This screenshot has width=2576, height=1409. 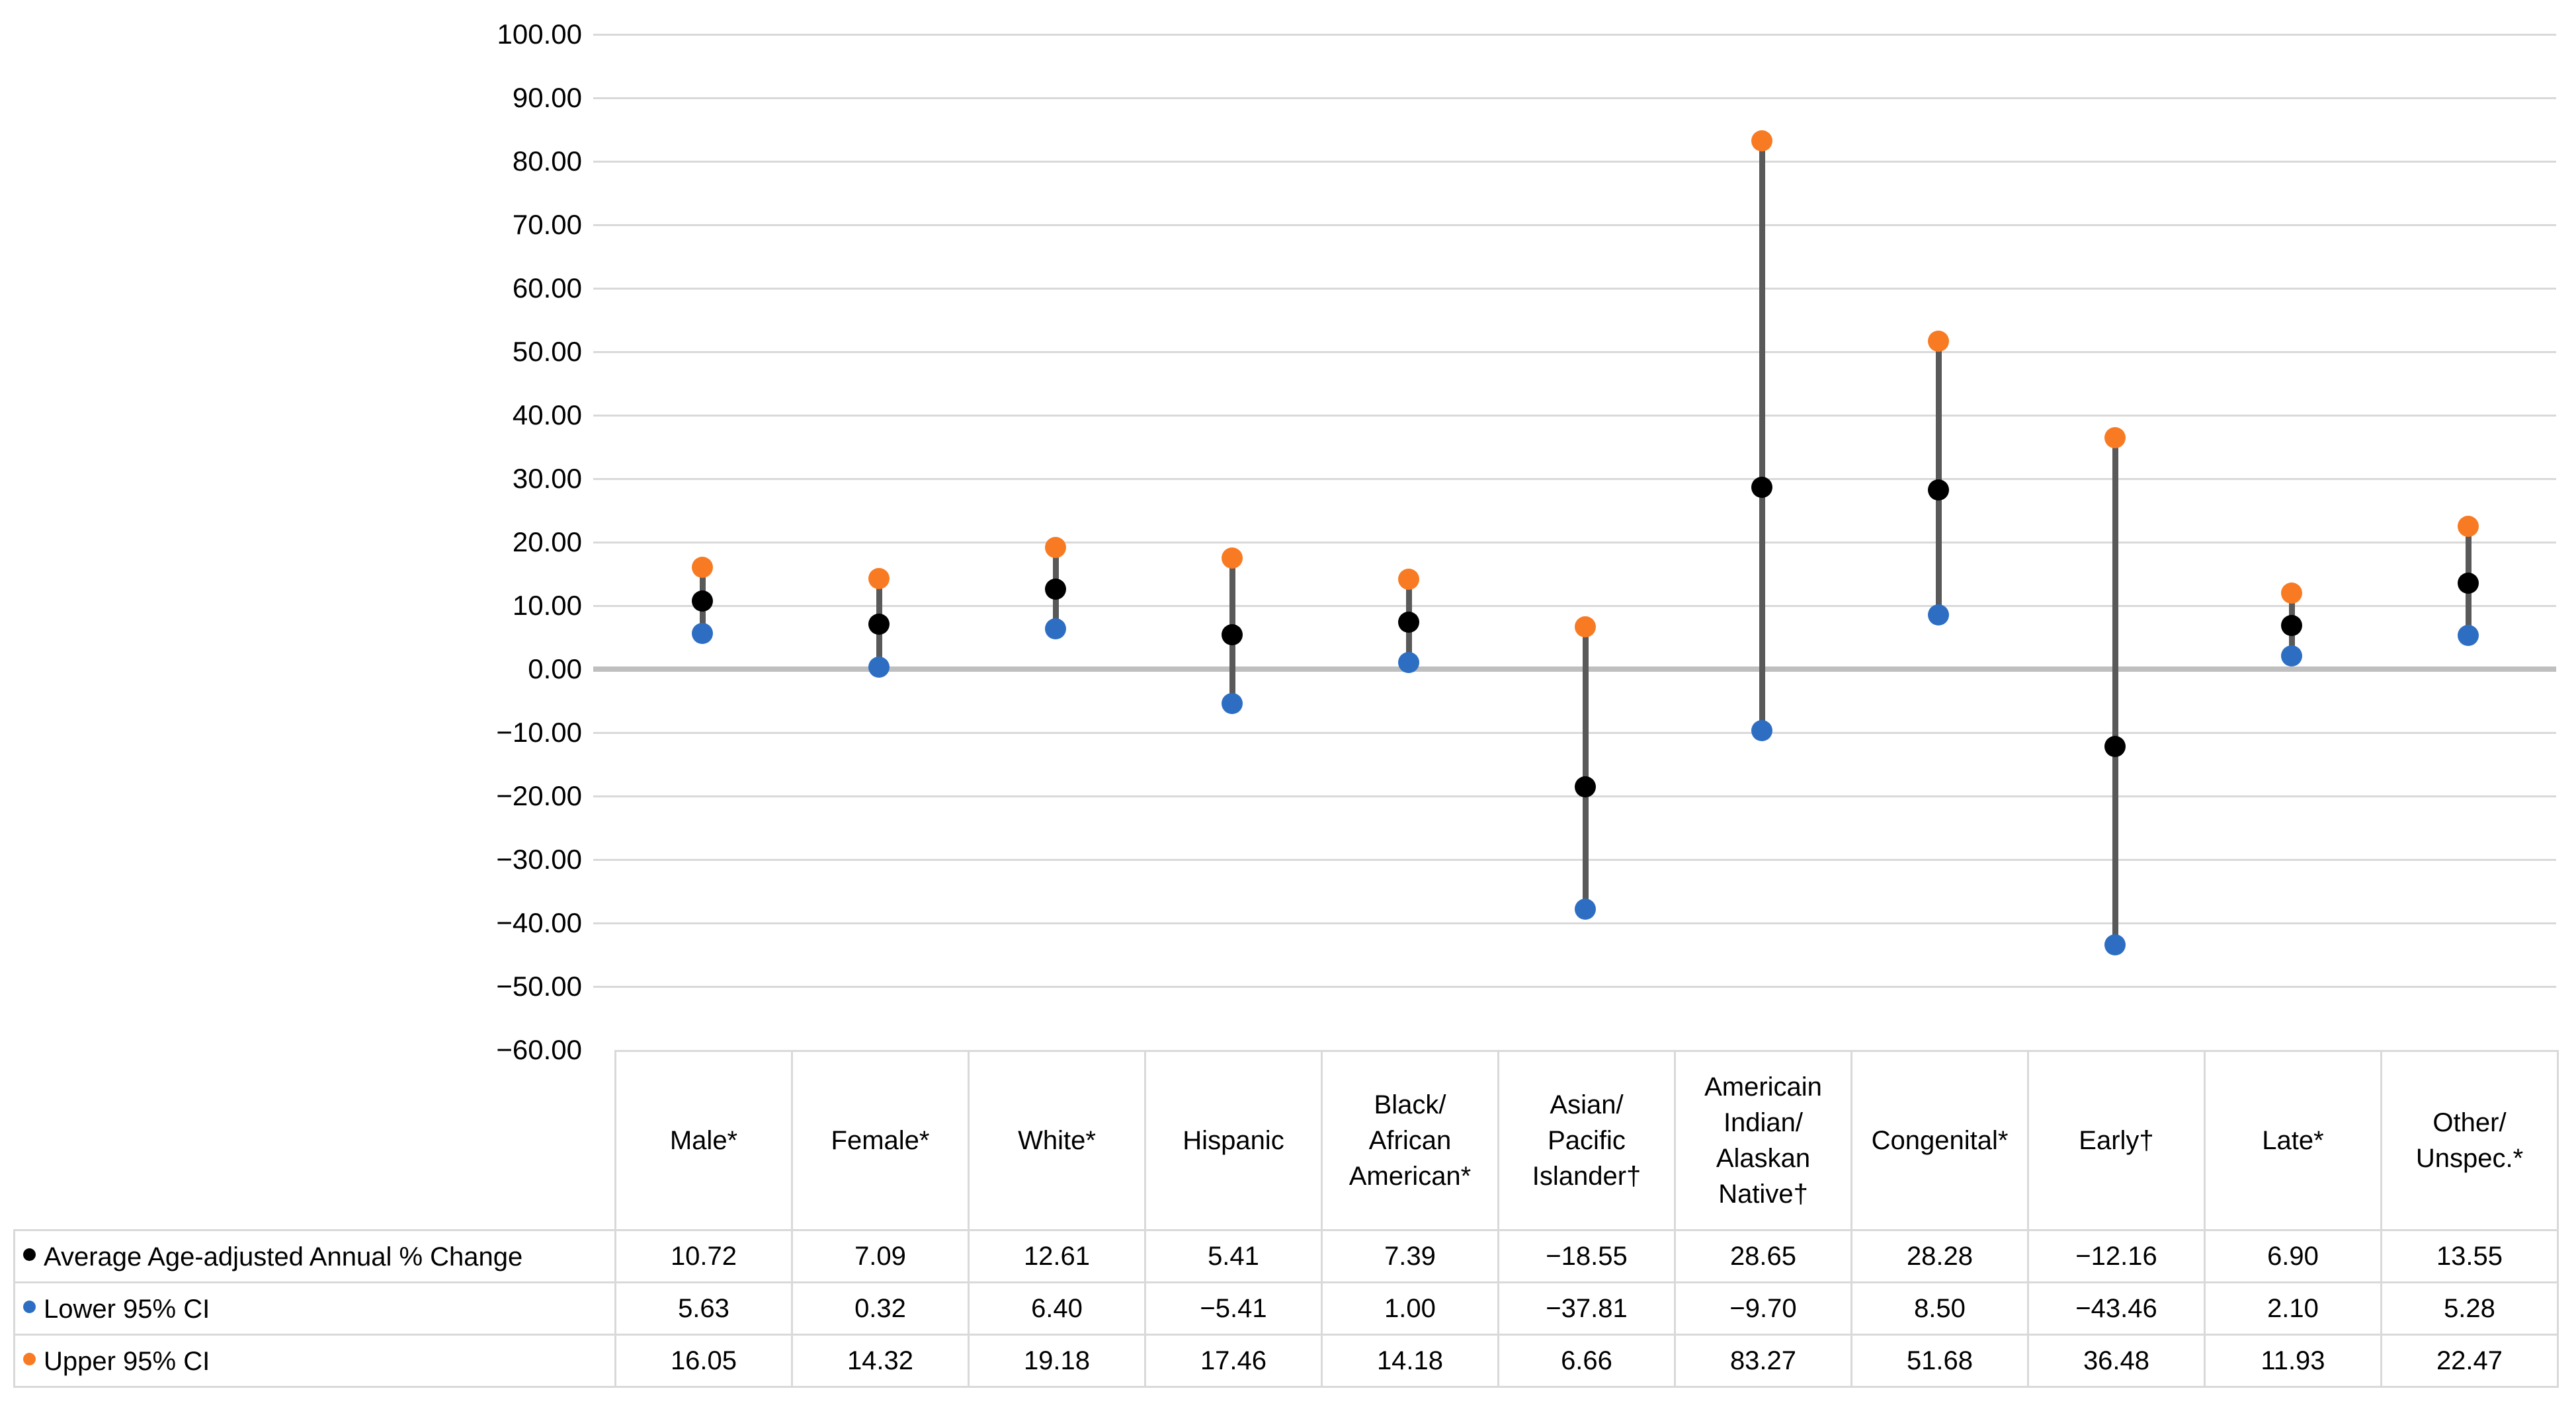 What do you see at coordinates (2293, 1361) in the screenshot?
I see `value-cell: 11.93` at bounding box center [2293, 1361].